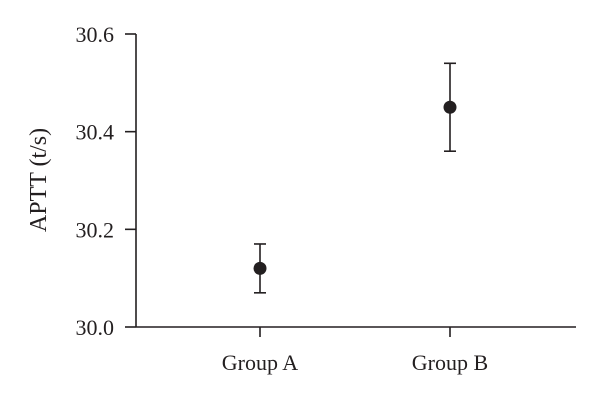 This screenshot has width=600, height=400. What do you see at coordinates (95, 327) in the screenshot?
I see `y-tick-label-0: 30.0` at bounding box center [95, 327].